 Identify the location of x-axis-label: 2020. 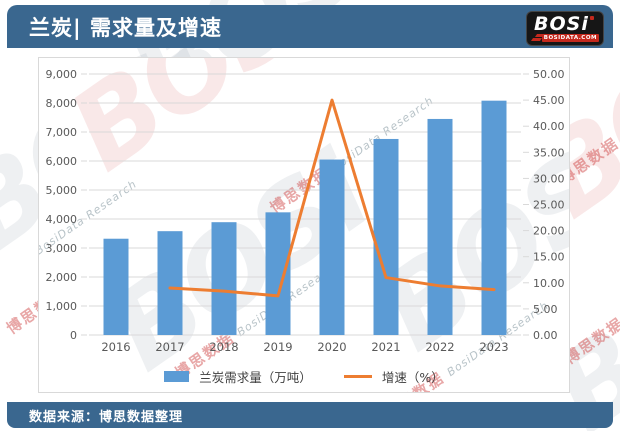
(331, 347).